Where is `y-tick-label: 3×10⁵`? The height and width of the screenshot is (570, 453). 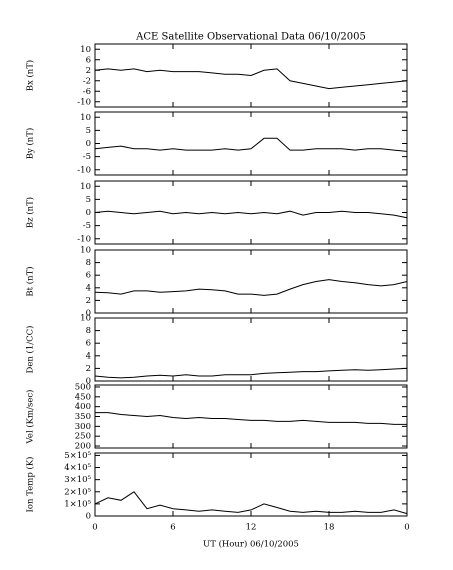
y-tick-label: 3×10⁵ is located at coordinates (77, 480).